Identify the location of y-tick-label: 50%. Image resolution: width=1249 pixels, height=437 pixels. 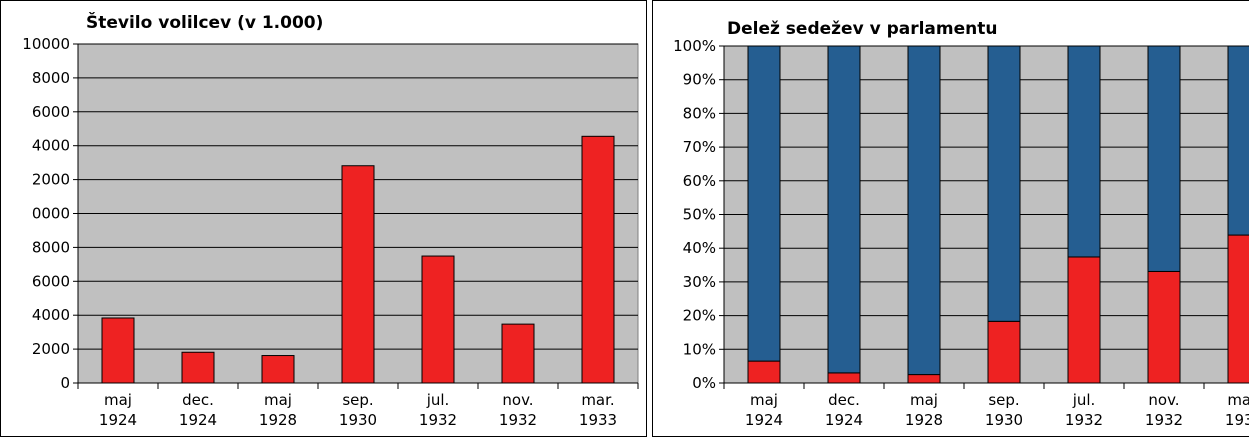
(699, 215).